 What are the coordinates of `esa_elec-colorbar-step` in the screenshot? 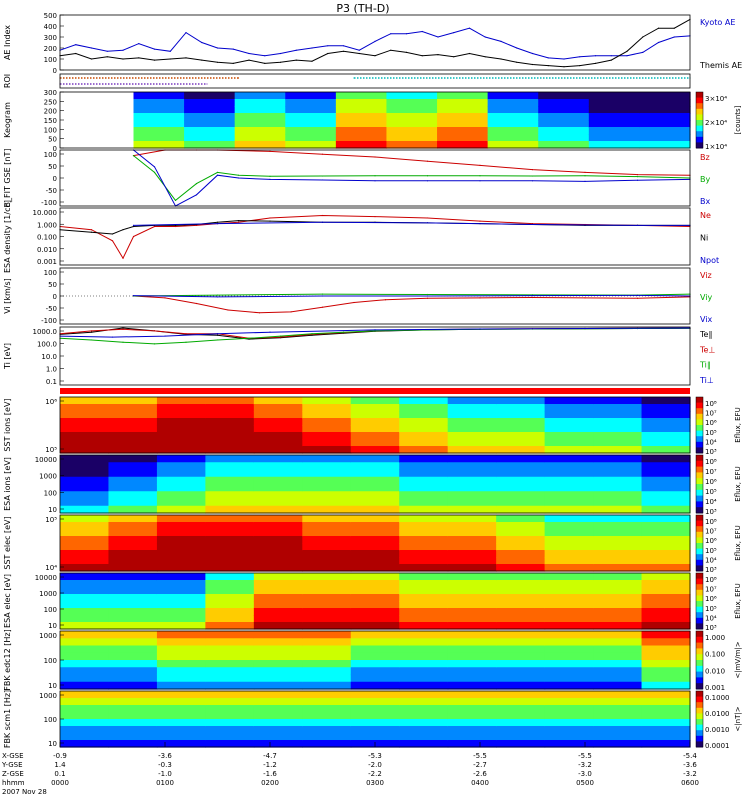 It's located at (699, 620).